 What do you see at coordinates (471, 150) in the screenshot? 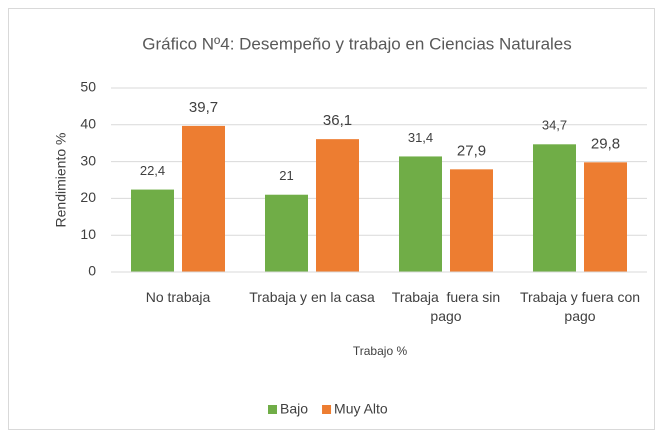
I see `data-label: 27,9` at bounding box center [471, 150].